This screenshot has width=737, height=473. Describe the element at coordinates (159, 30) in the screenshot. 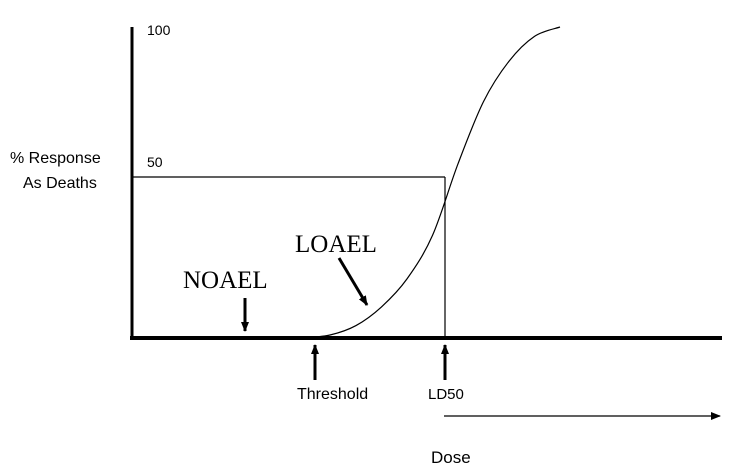

I see `y-tick-label-100: 100` at that location.